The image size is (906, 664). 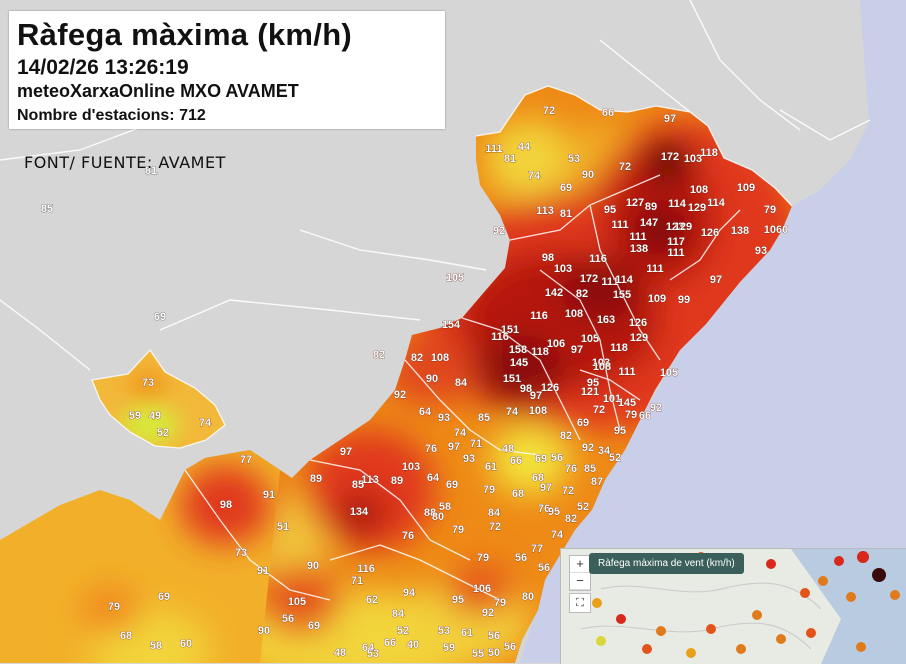 I want to click on station-value: 155, so click(x=622, y=295).